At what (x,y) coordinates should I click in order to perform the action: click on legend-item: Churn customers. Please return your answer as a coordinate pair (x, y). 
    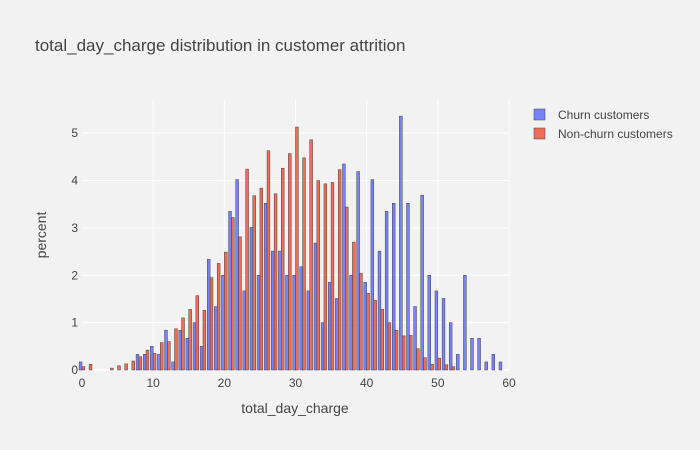
    Looking at the image, I should click on (591, 115).